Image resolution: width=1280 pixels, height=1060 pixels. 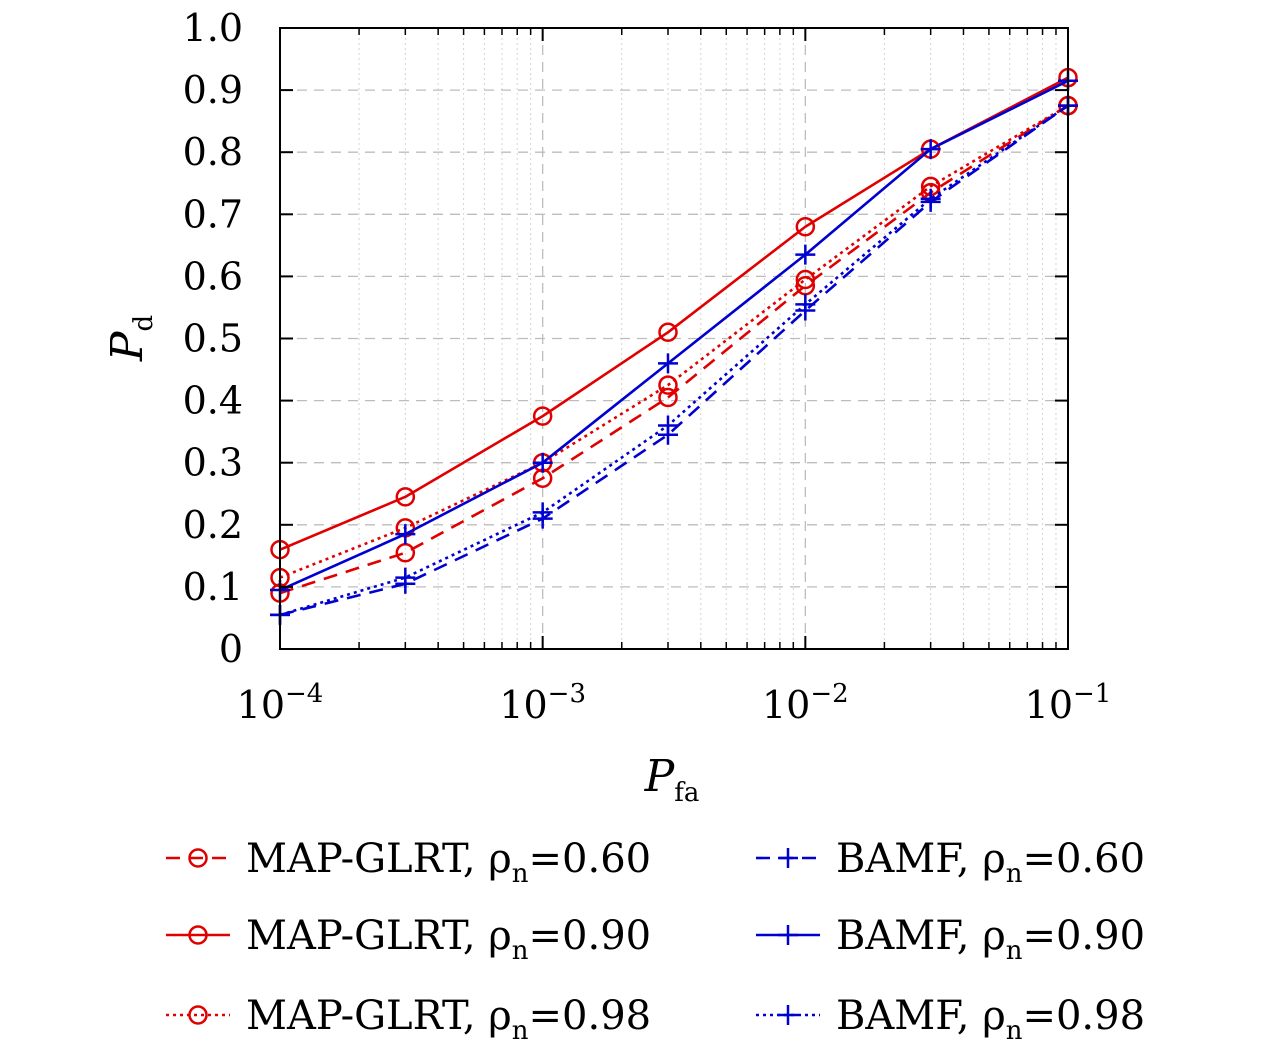 I want to click on x-tick-label: 10⁻¹, so click(x=1068, y=703).